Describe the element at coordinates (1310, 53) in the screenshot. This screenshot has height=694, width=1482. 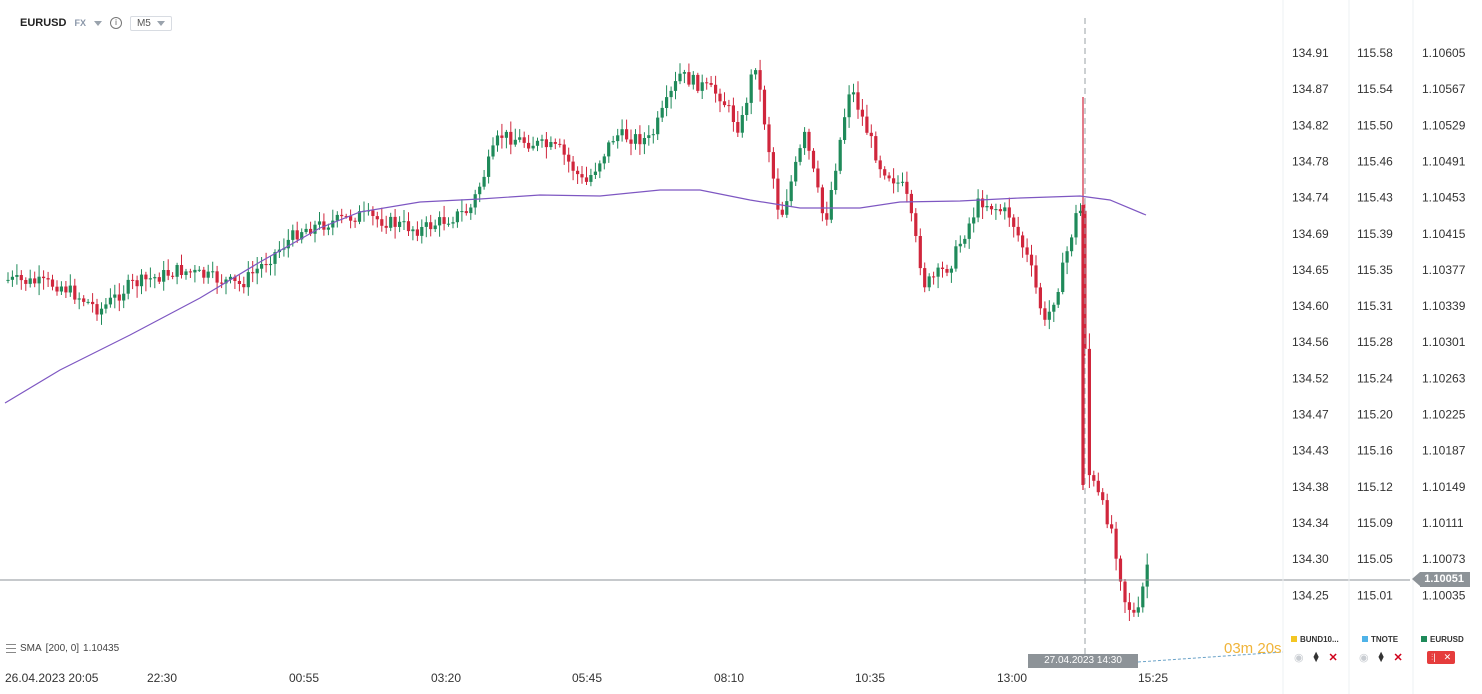
I see `axis-label-1: 134.91` at that location.